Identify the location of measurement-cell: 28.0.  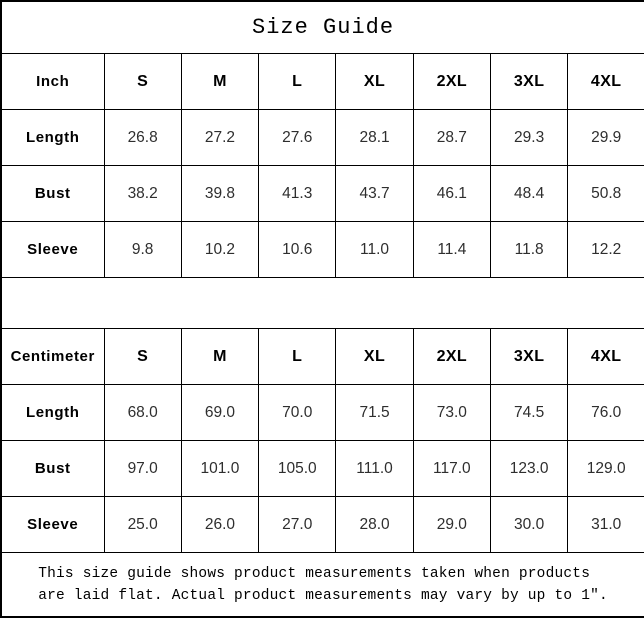
(374, 524).